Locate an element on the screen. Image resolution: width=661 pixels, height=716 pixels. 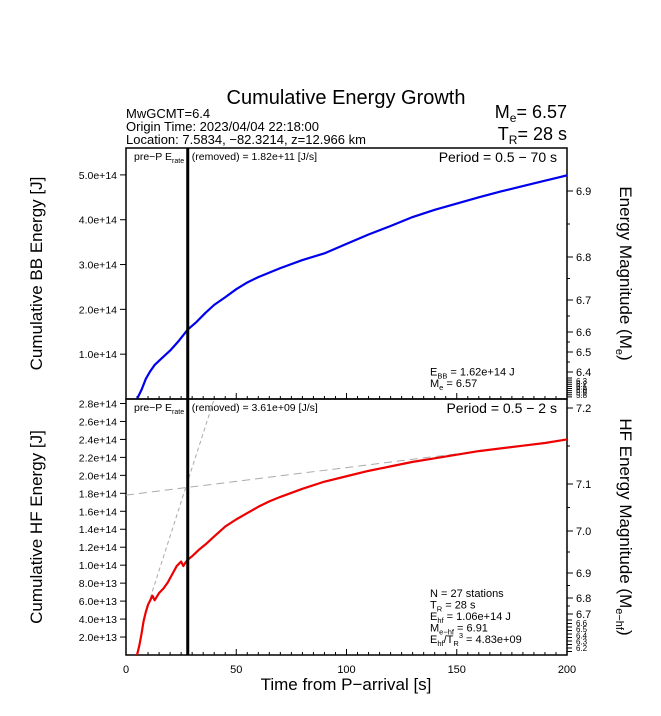
right-y-tick-label: 7.1 is located at coordinates (583, 485).